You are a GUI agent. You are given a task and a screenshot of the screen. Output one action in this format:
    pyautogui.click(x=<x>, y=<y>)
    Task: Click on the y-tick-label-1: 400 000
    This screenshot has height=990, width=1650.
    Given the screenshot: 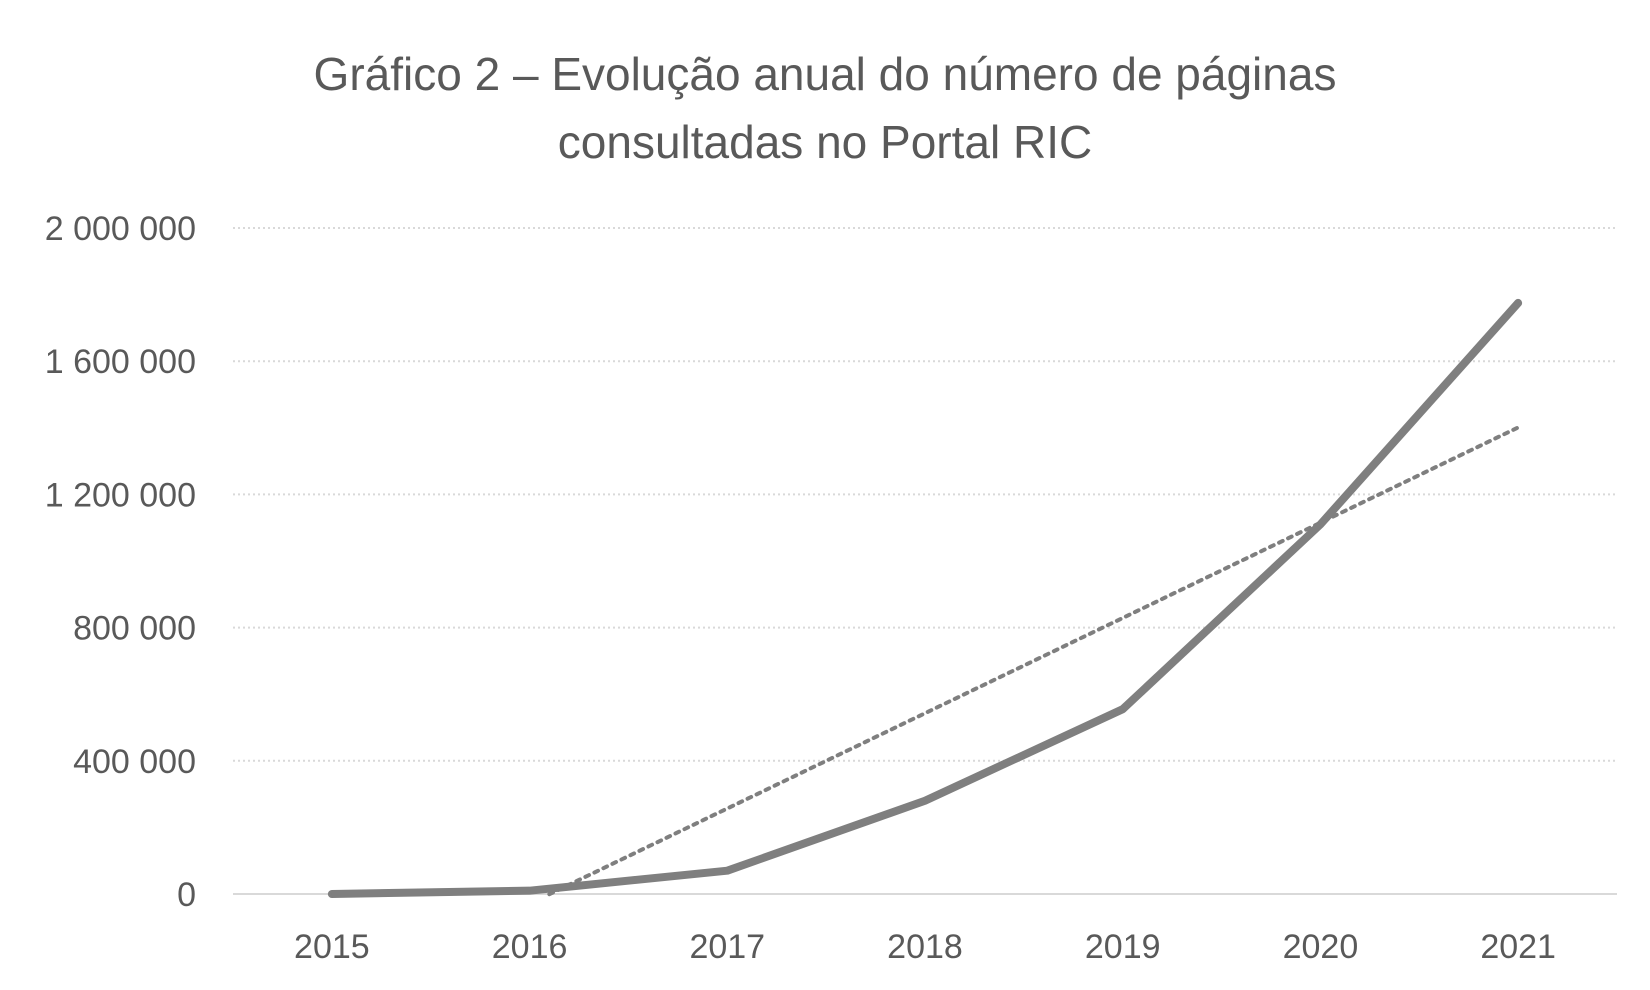 What is the action you would take?
    pyautogui.click(x=134, y=762)
    